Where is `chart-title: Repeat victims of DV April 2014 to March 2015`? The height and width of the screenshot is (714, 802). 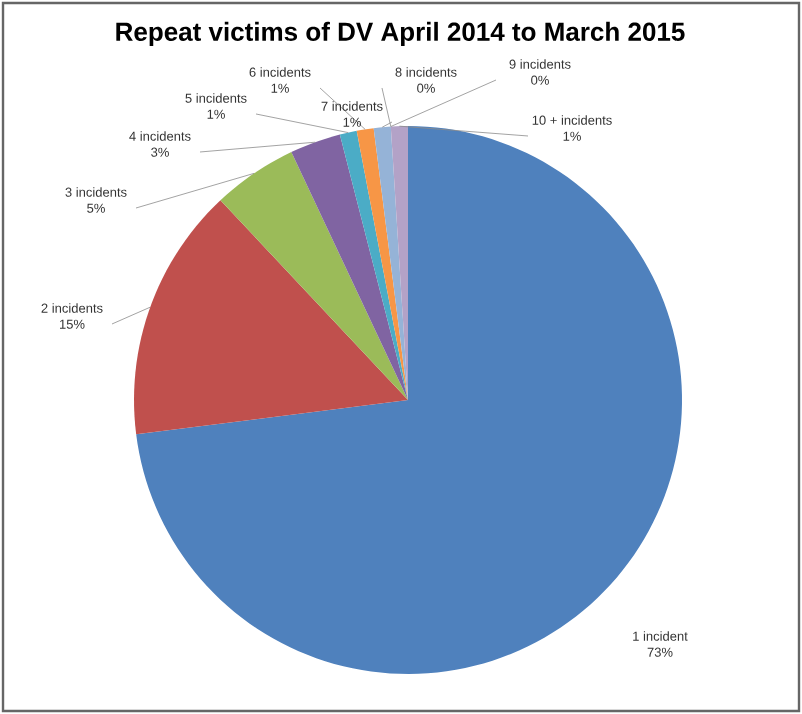
chart-title: Repeat victims of DV April 2014 to March 2015 is located at coordinates (400, 34).